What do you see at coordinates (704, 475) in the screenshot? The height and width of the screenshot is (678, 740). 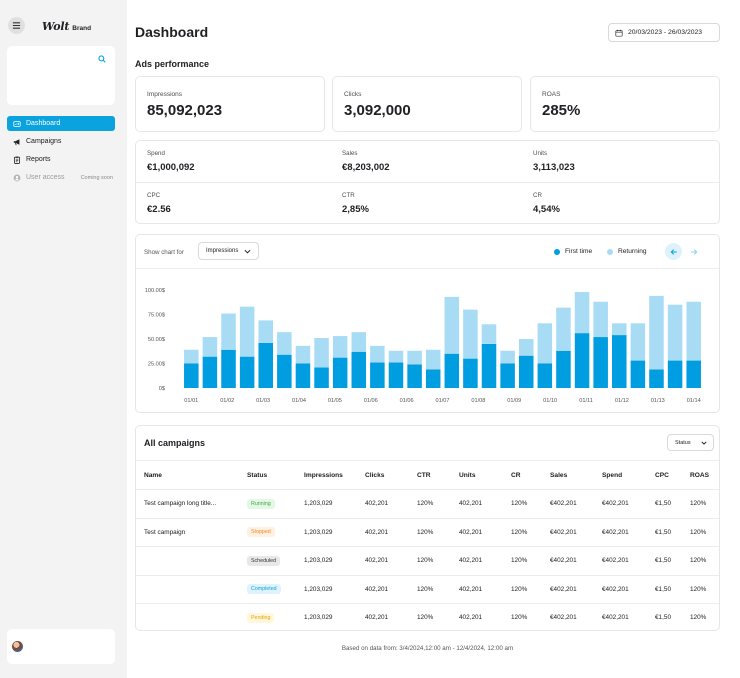 I see `column-header-roas: ROAS` at bounding box center [704, 475].